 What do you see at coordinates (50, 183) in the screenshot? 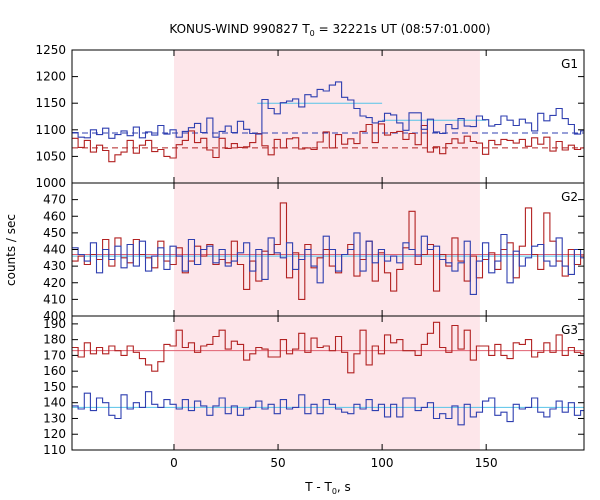
I see `y-tick-label: 1000` at bounding box center [50, 183].